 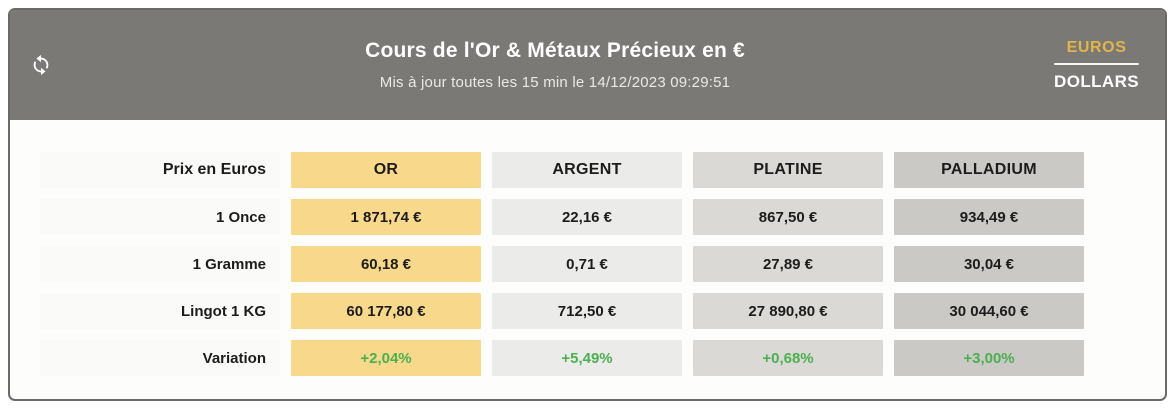 I want to click on page-title: Cours de l'Or & Métaux Précieux en €, so click(x=555, y=50).